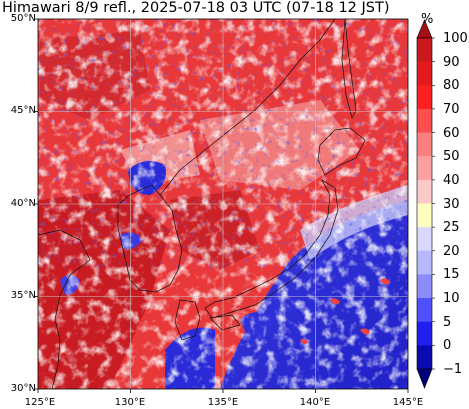  I want to click on colorbar-tick-label: −1, so click(453, 369).